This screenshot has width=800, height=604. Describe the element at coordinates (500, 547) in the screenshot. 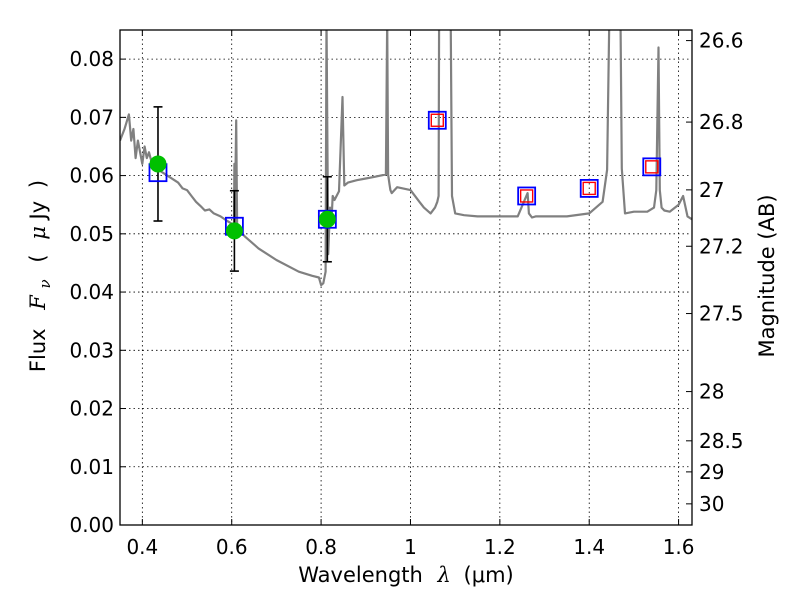

I see `x-tick-label: 1.2` at that location.